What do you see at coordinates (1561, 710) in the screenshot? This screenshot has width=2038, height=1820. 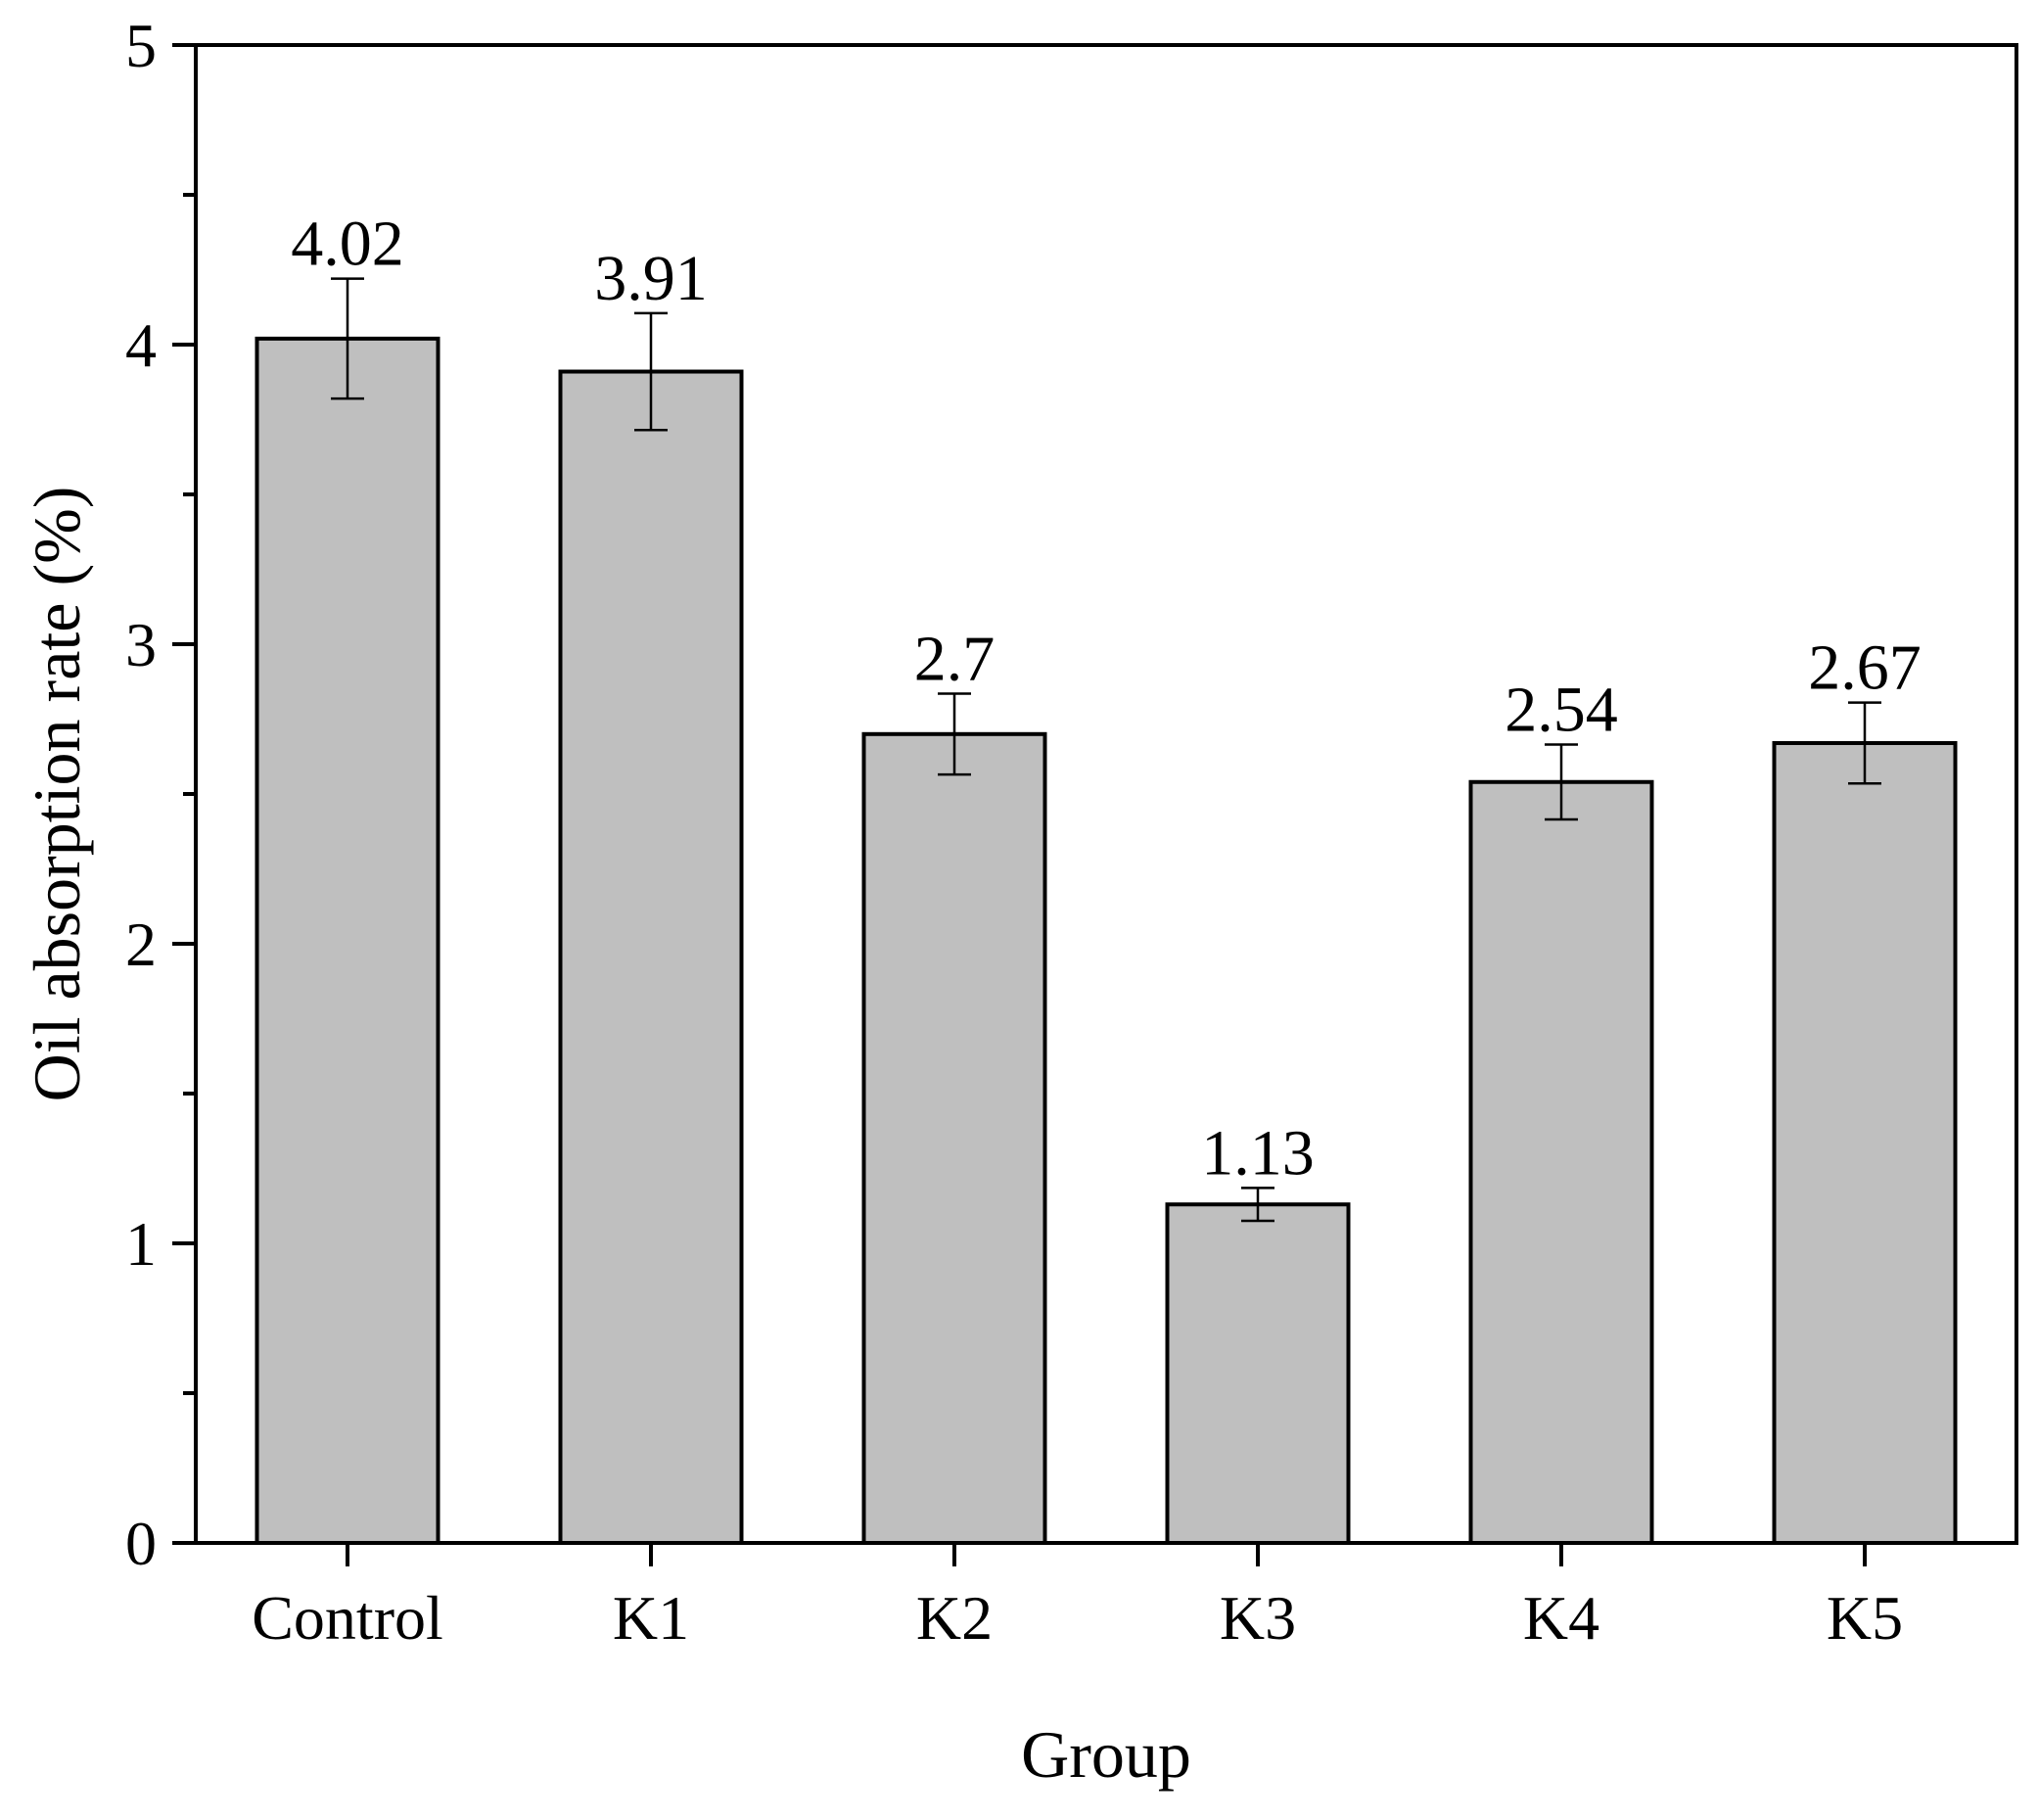 I see `data-label-k4: 2.54` at bounding box center [1561, 710].